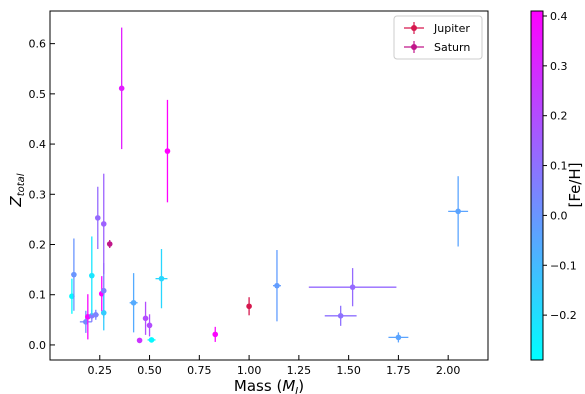 This screenshot has height=394, width=585. What do you see at coordinates (38, 144) in the screenshot?
I see `y-tick-label: 0.4` at bounding box center [38, 144].